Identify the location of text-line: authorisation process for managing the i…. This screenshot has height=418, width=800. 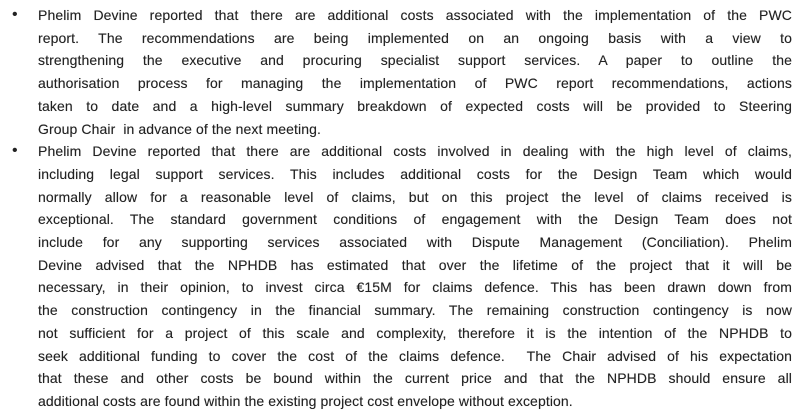
(415, 83).